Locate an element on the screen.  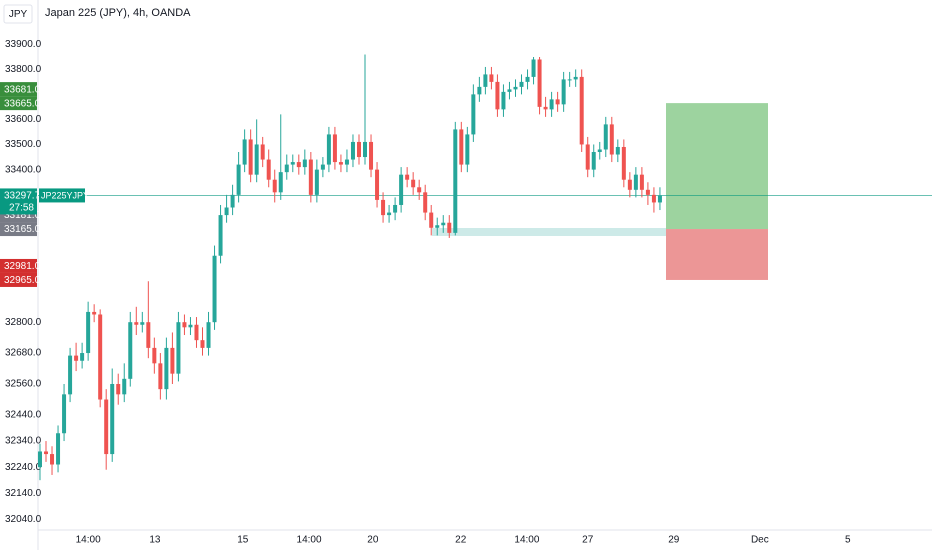
price-badge-label: 32965.0 is located at coordinates (22, 280).